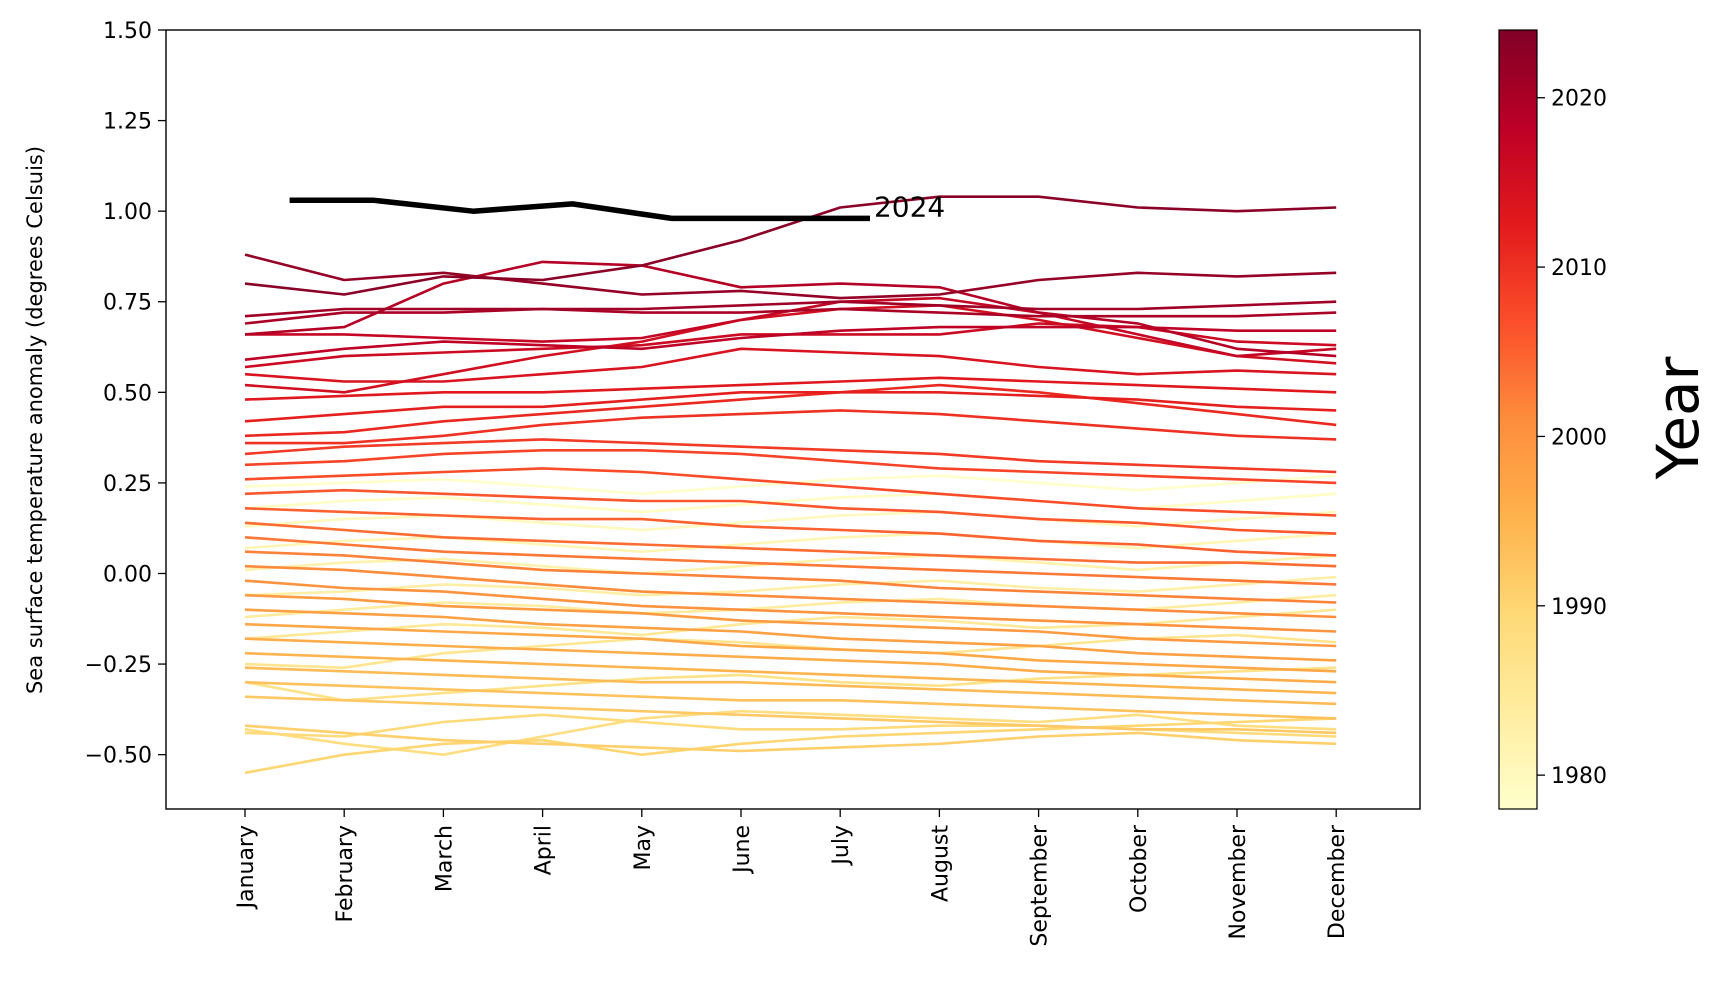  I want to click on colorbar-gradient, so click(1518, 419).